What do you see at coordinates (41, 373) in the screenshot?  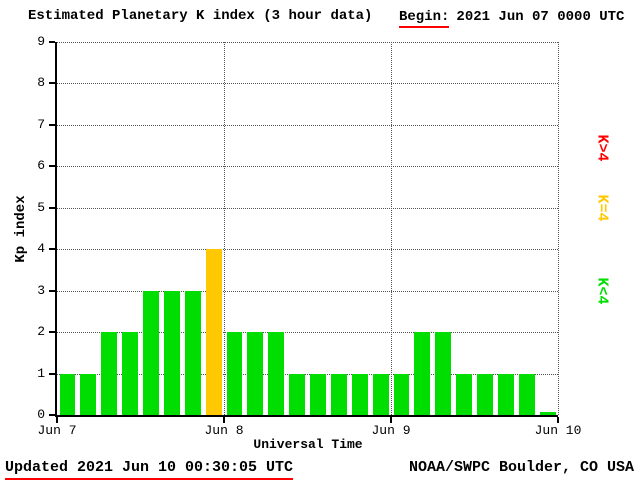 I see `y-tick-label: 1` at bounding box center [41, 373].